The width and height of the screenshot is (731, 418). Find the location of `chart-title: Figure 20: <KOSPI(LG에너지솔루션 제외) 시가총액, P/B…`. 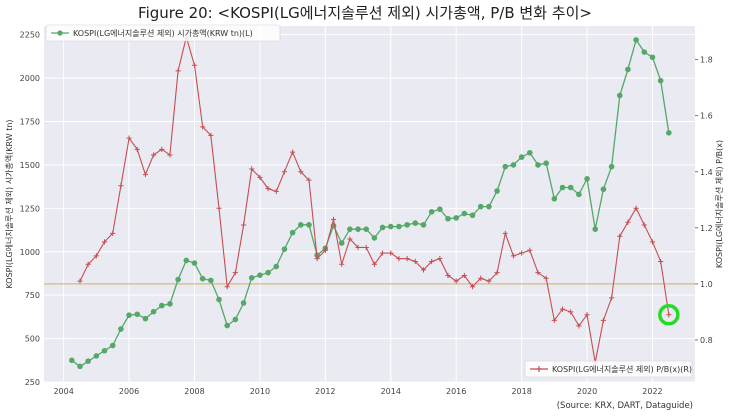

chart-title: Figure 20: <KOSPI(LG에너지솔루션 제외) 시가총액, P/B… is located at coordinates (365, 13).